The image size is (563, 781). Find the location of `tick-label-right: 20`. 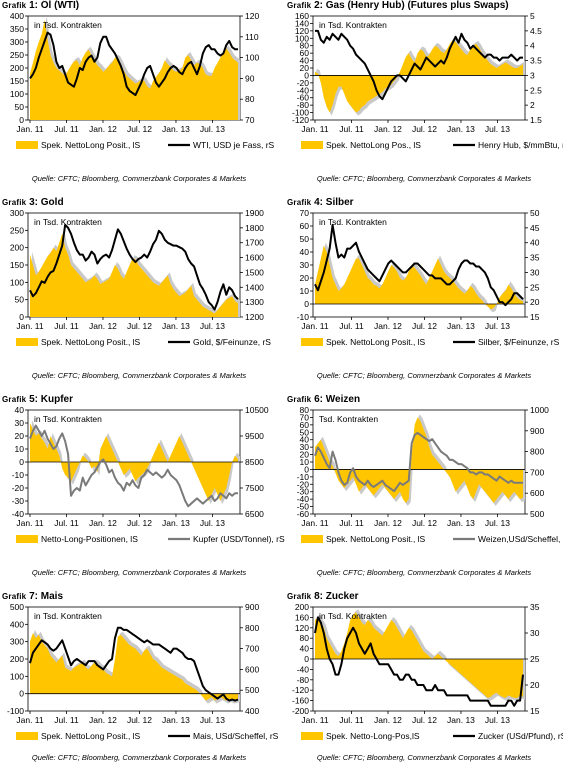

tick-label-right: 20 is located at coordinates (535, 302).